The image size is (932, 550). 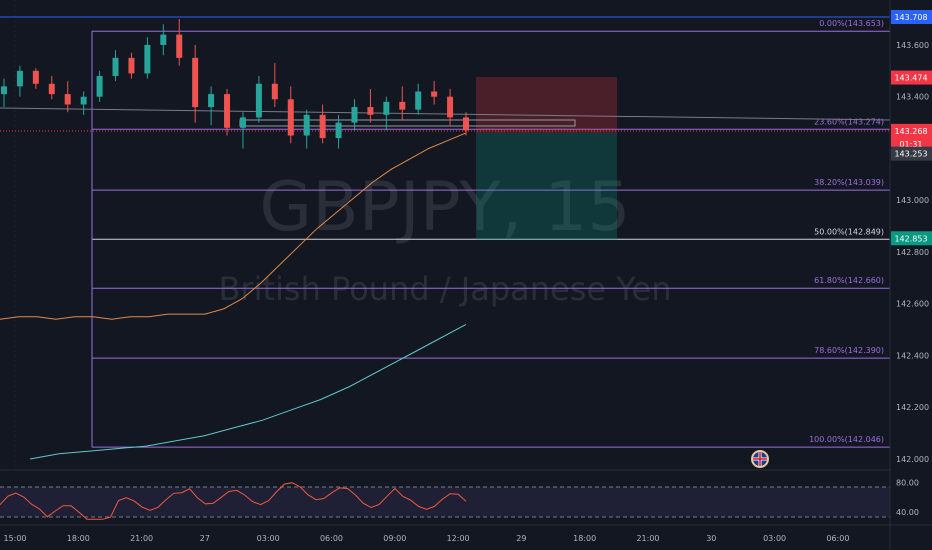 What do you see at coordinates (912, 407) in the screenshot?
I see `price-tick-label: 142.200` at bounding box center [912, 407].